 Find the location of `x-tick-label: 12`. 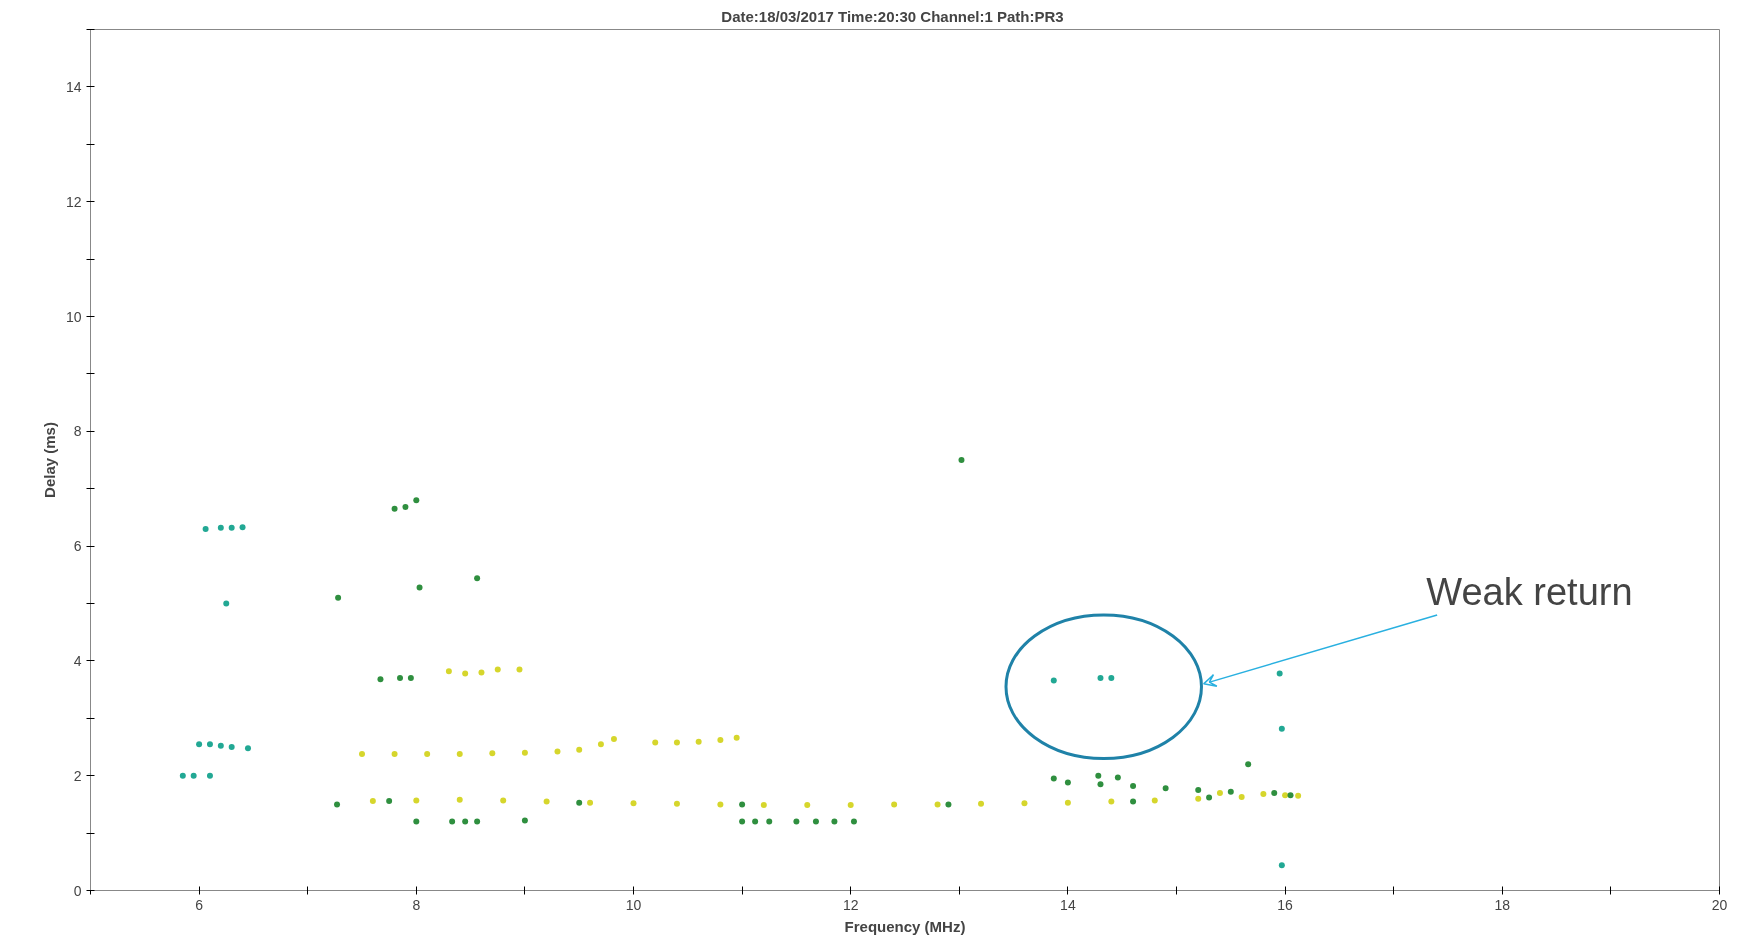

x-tick-label: 12 is located at coordinates (850, 904).